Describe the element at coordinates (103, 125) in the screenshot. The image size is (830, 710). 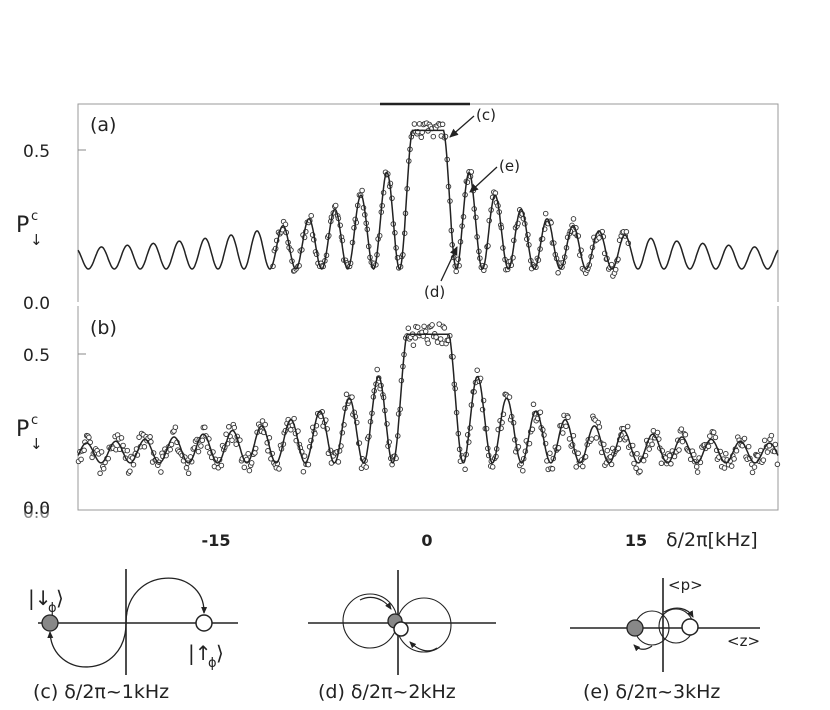
I see `panel-a-label: (a)` at that location.